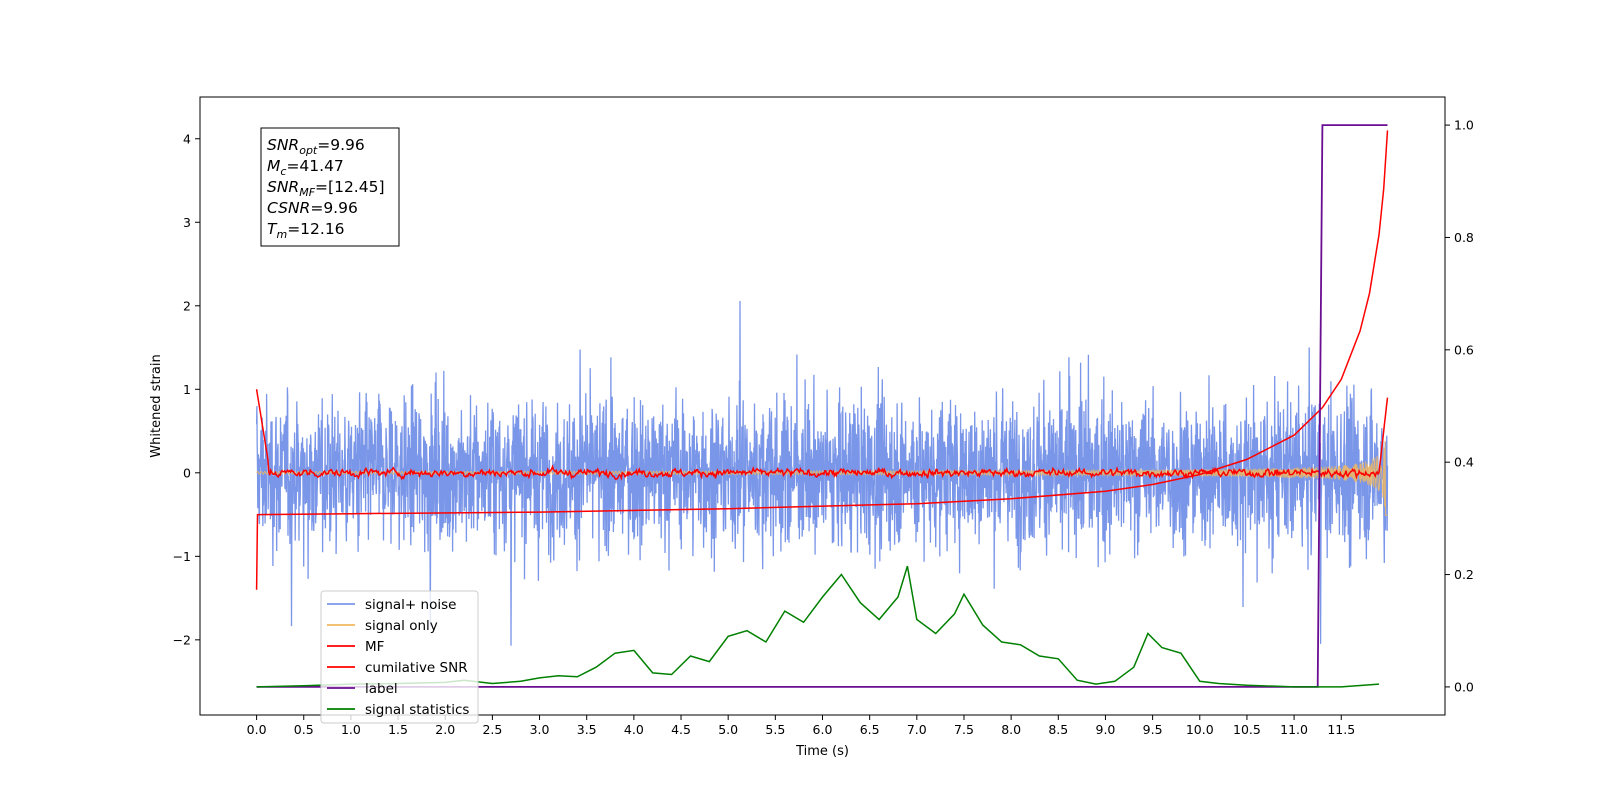  I want to click on y-tick-label: 4, so click(187, 138).